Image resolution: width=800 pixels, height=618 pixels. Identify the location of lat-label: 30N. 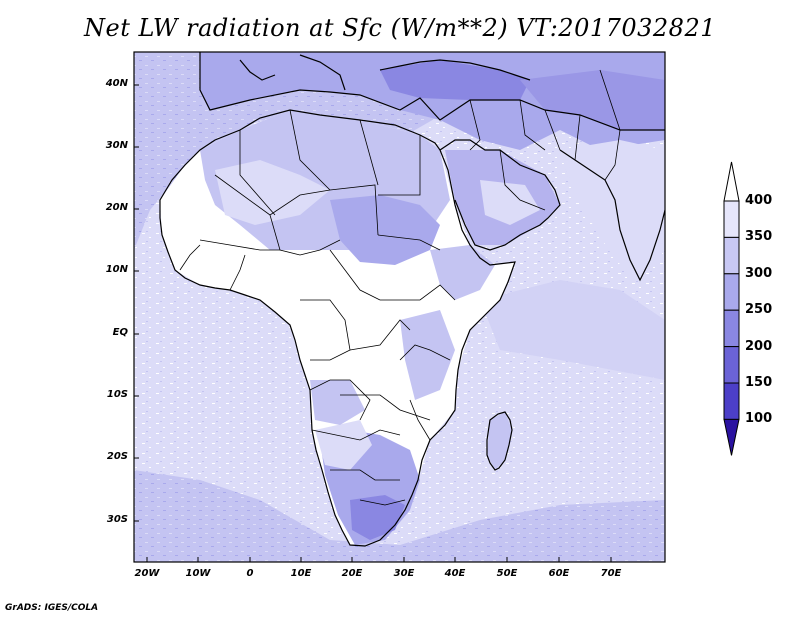
(116, 145).